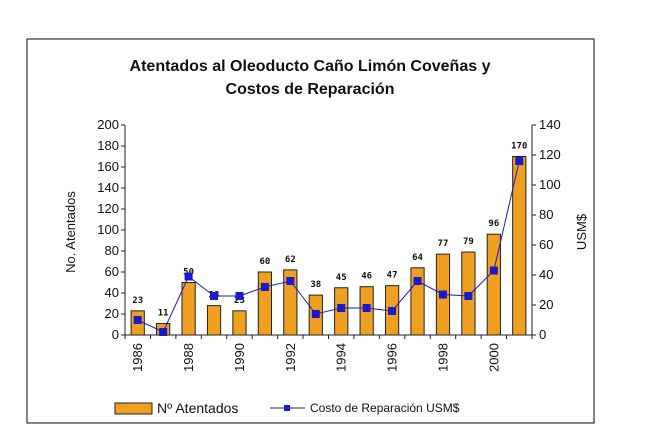  I want to click on y-left-tick-0: 0, so click(115, 334).